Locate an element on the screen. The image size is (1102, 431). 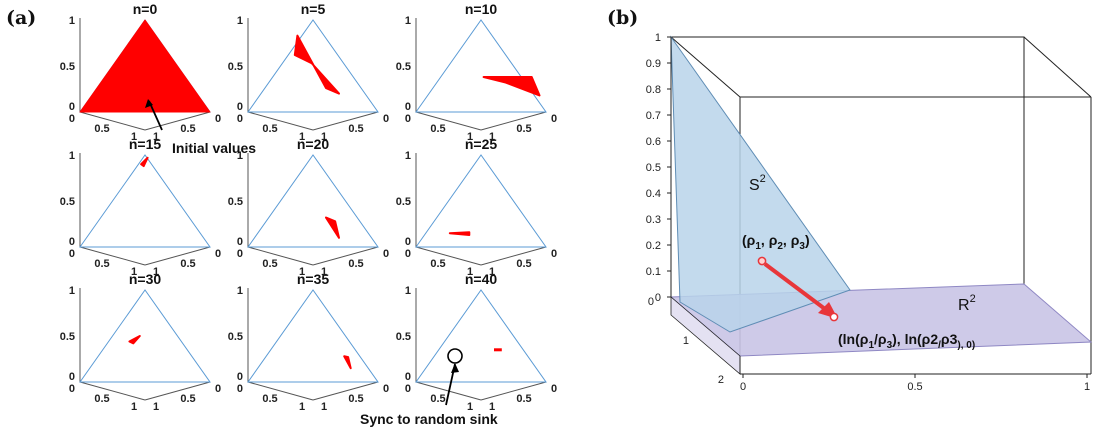
subplot-title: n=25 is located at coordinates (481, 144).